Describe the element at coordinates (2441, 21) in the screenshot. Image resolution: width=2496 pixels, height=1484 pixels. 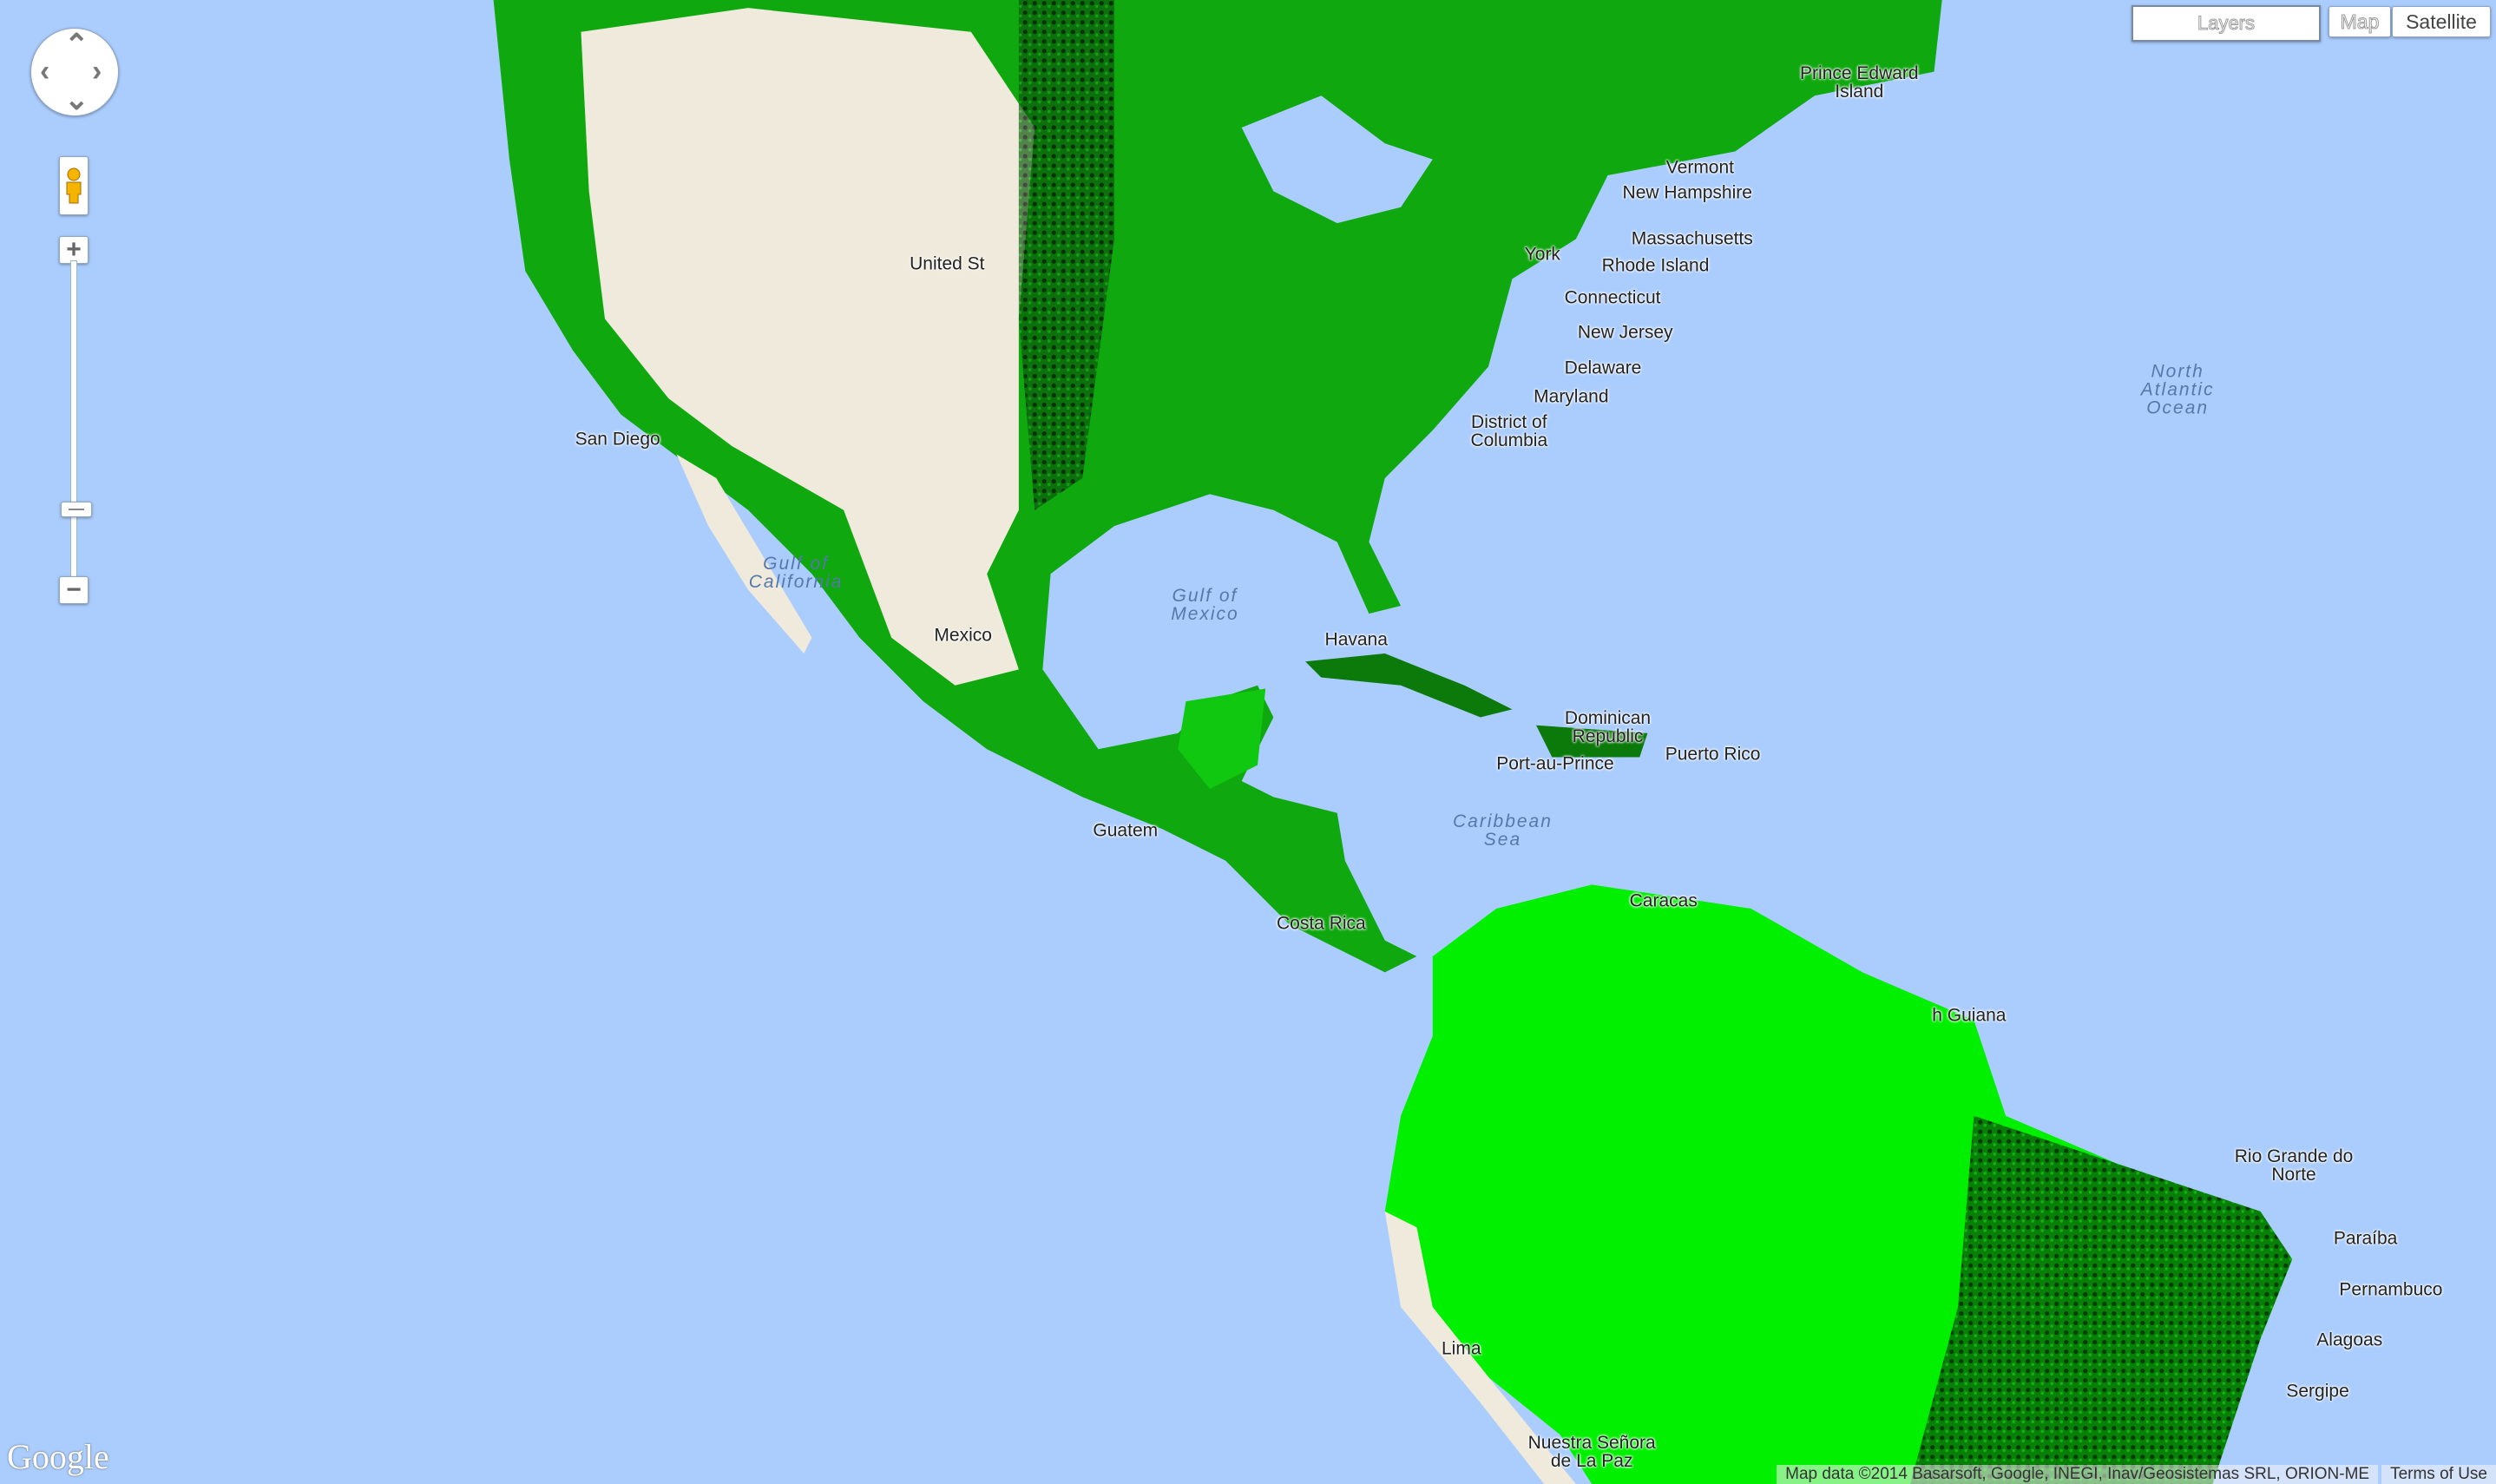
I see `map-type-satellite-button: Satellite` at that location.